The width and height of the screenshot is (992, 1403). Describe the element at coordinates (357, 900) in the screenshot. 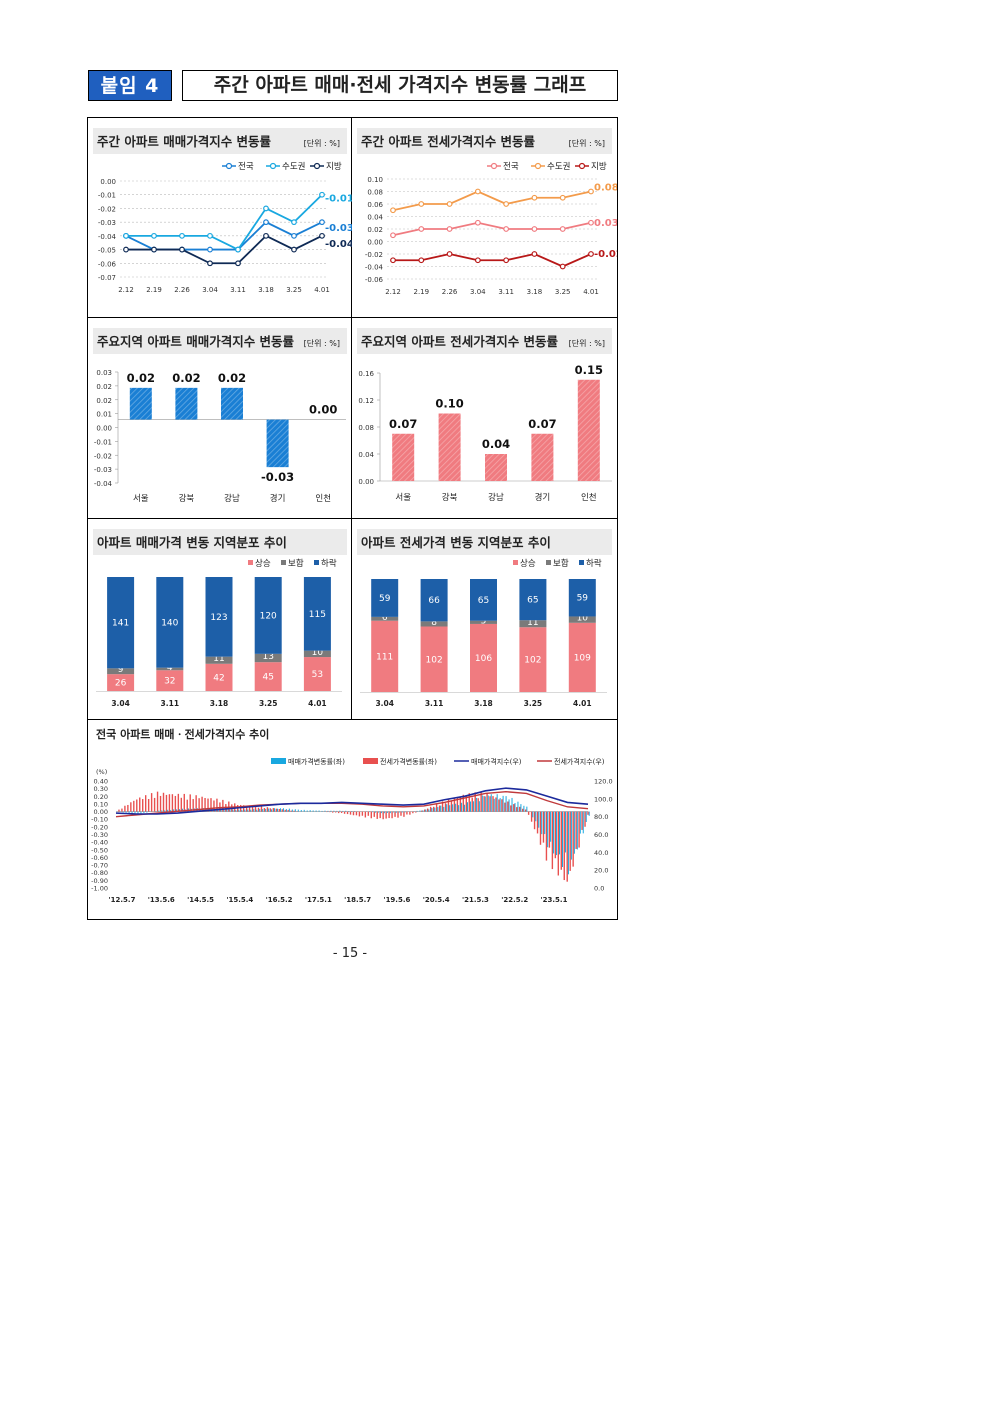

I see `x-tick-label: '18.5.7` at that location.